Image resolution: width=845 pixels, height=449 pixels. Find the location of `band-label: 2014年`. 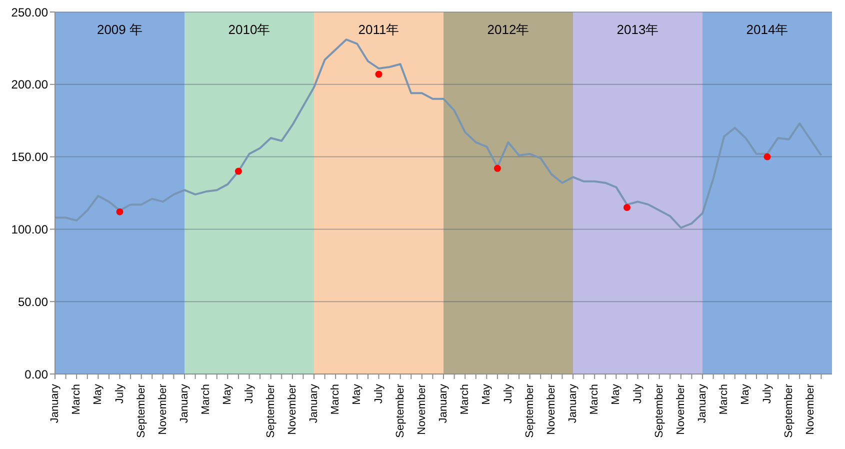

band-label: 2014年 is located at coordinates (767, 29).